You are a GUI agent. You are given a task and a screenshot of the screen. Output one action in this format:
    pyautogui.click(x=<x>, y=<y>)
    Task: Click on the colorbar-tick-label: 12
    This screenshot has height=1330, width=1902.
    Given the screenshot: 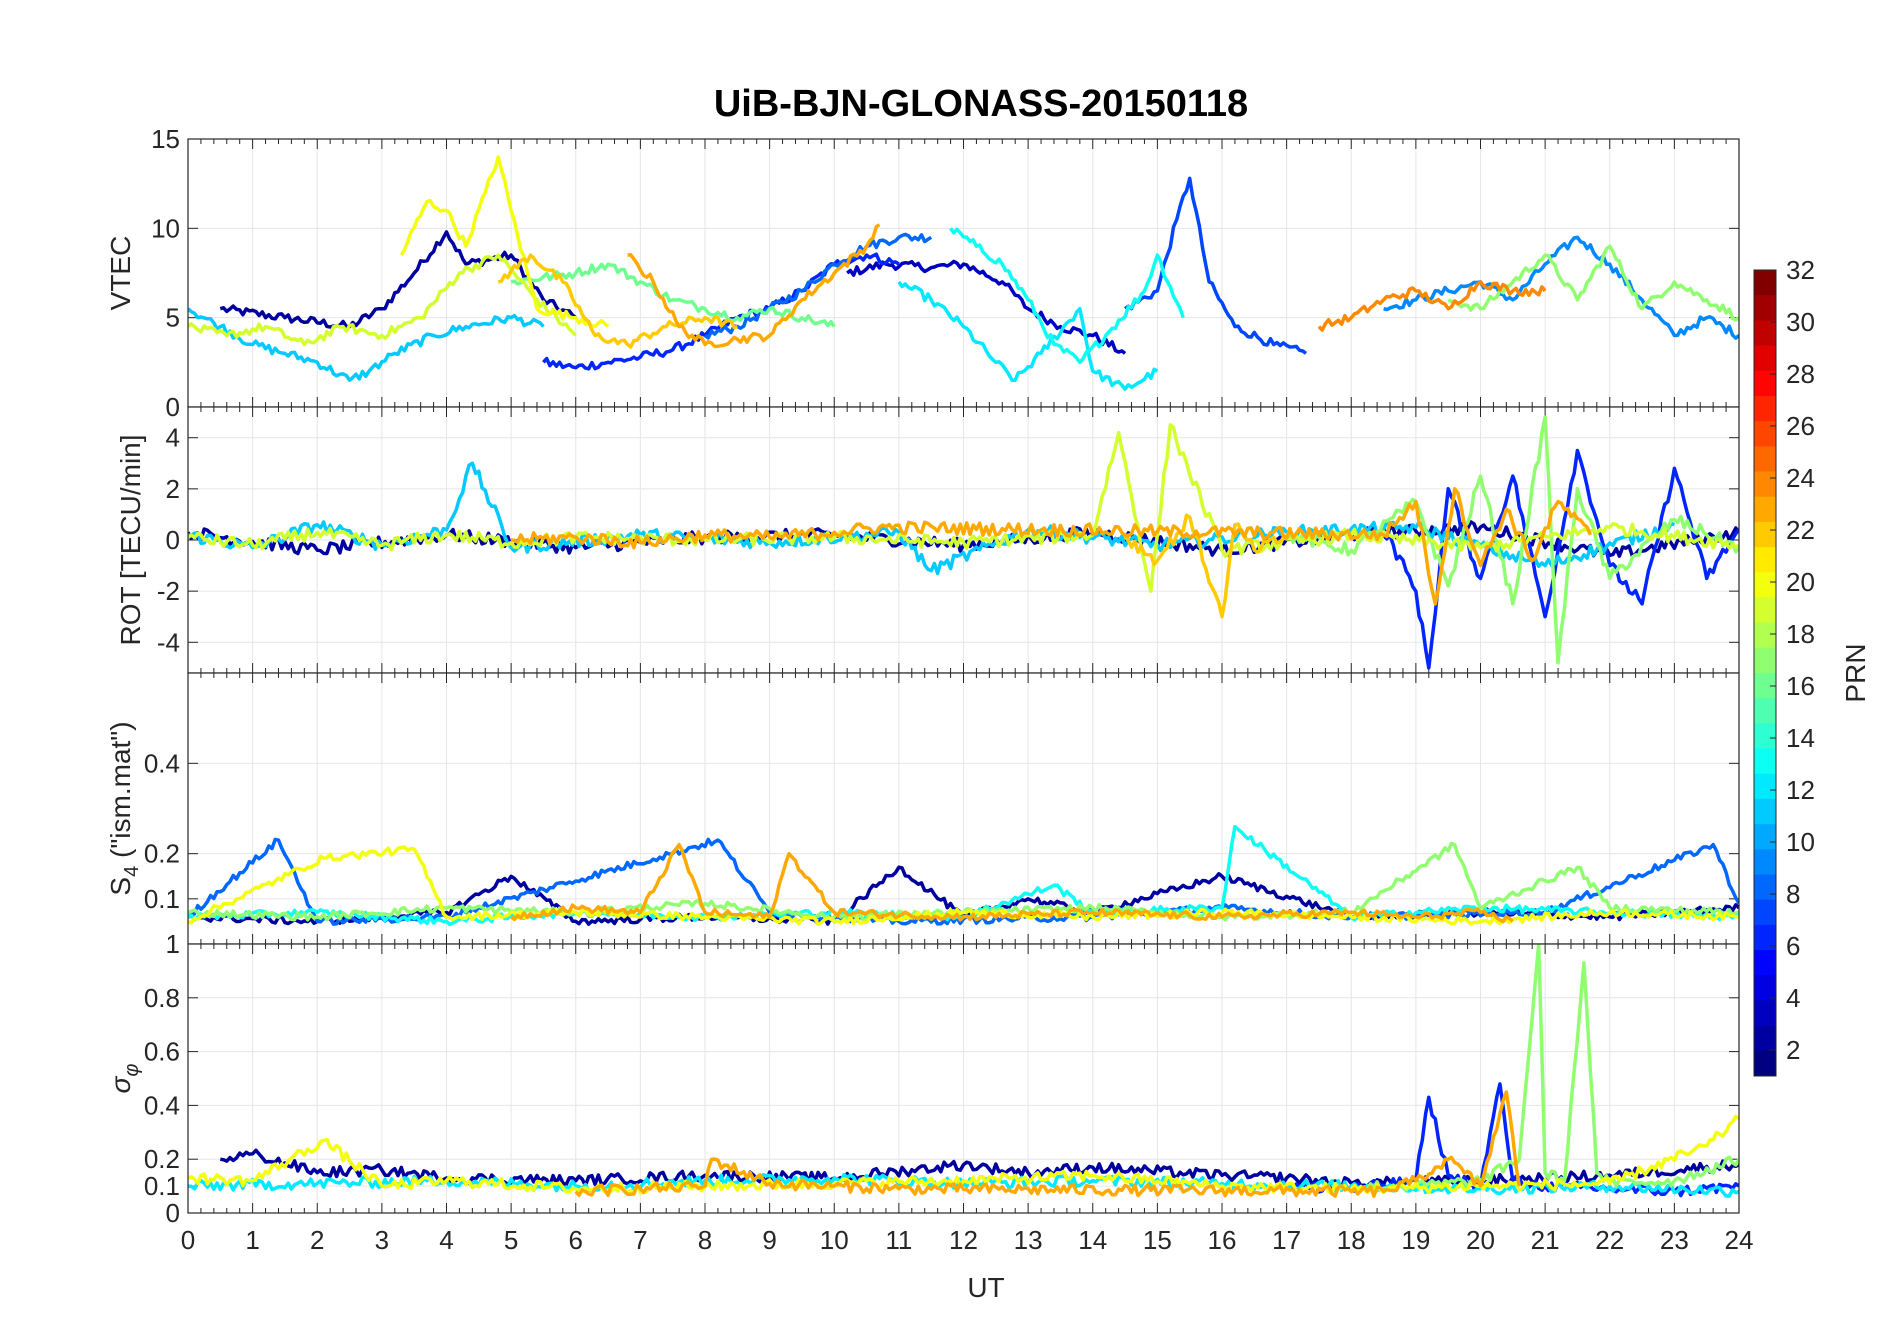 What is the action you would take?
    pyautogui.click(x=1800, y=790)
    